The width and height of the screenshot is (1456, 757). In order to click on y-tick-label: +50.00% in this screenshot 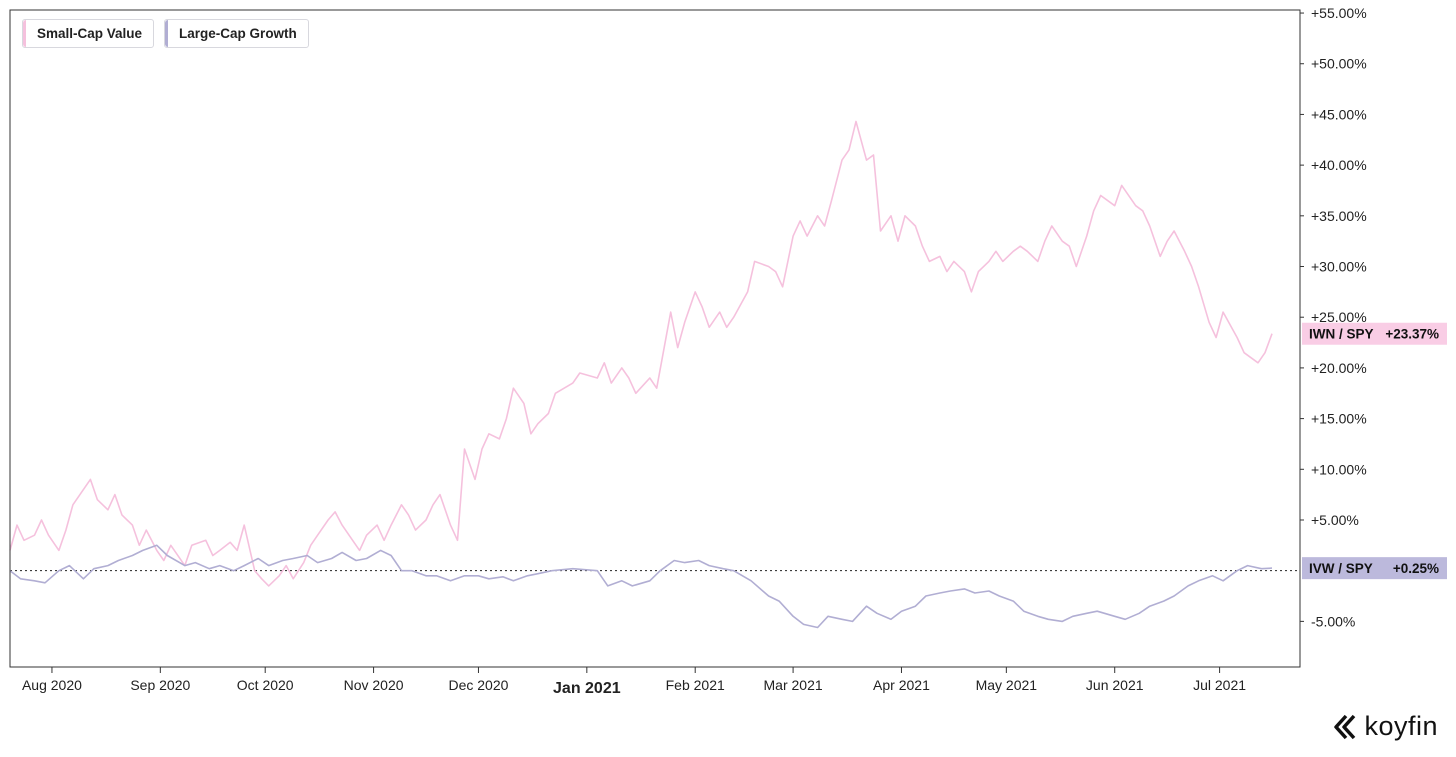, I will do `click(1339, 64)`.